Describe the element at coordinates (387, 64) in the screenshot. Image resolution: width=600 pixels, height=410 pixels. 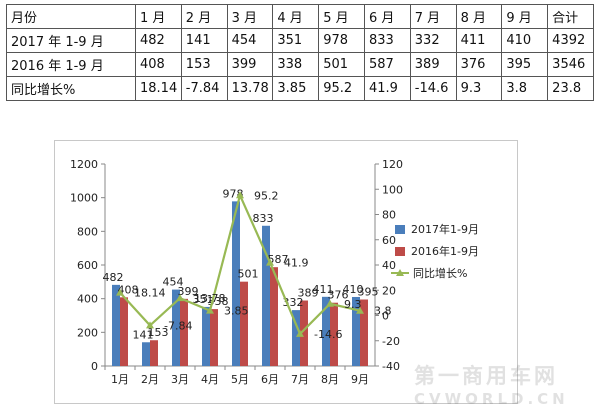
I see `table-cell: 587` at that location.